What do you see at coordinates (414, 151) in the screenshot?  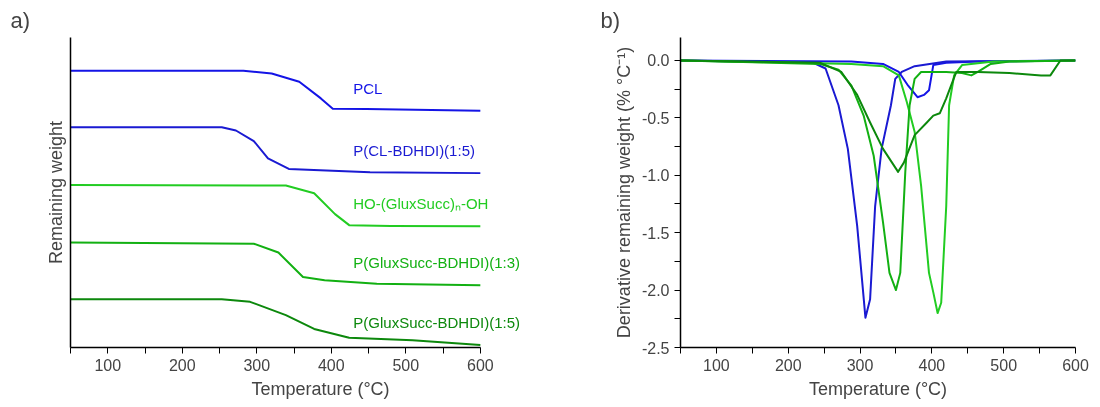 I see `series-label: P(CL-BDHDI)(1:5)` at bounding box center [414, 151].